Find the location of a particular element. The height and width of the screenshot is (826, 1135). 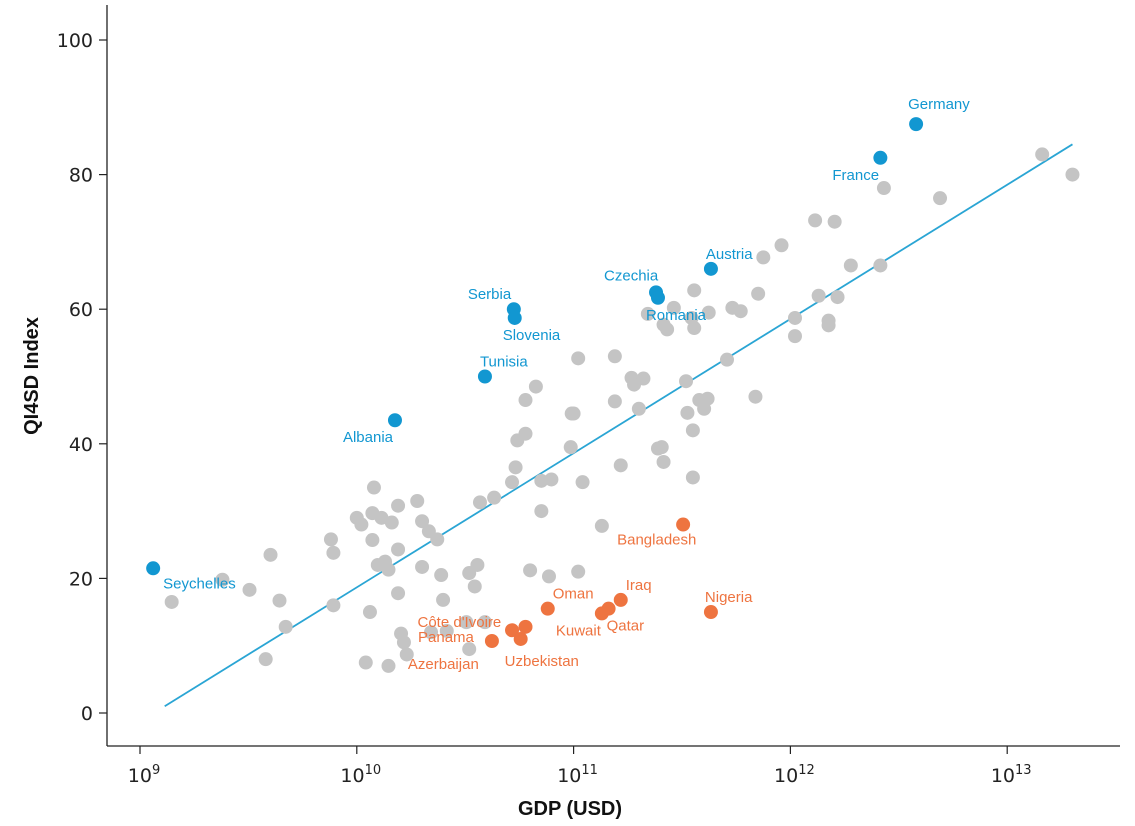

y-ticks: 0 20 40 60 80 100 is located at coordinates (82, 377).